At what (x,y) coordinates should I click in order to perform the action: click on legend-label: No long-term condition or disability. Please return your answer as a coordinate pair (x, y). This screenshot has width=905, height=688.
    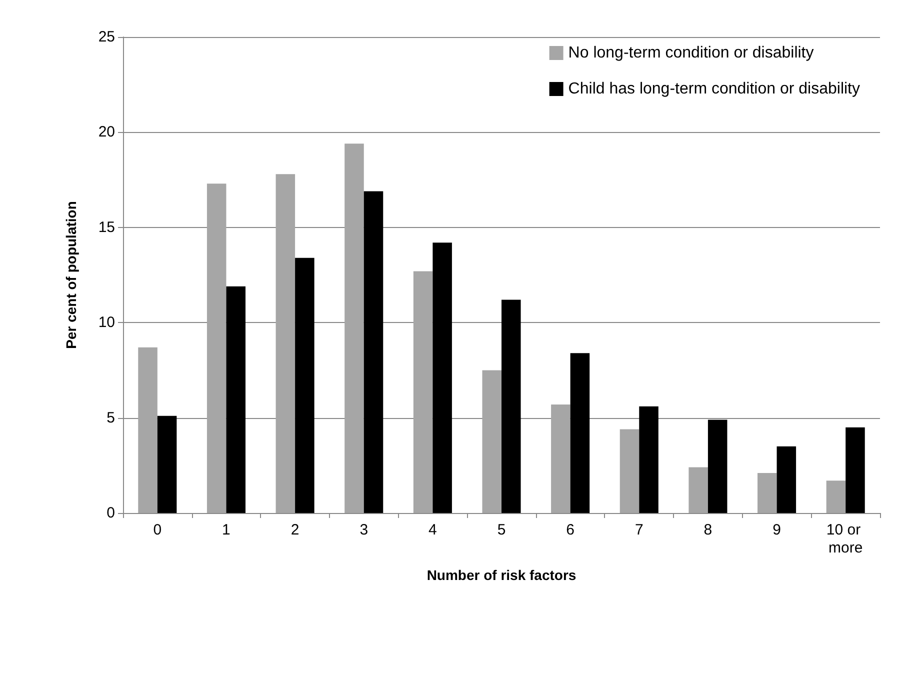
    Looking at the image, I should click on (691, 53).